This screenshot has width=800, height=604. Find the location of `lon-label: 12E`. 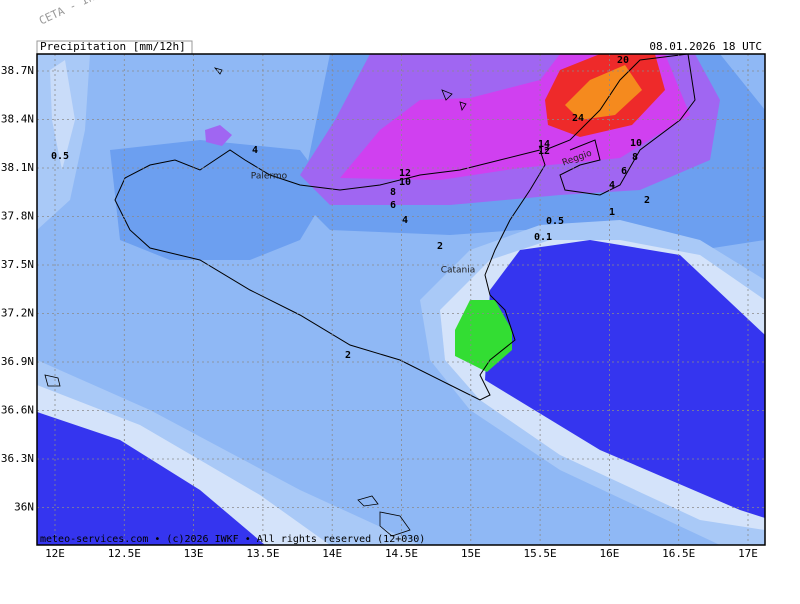

lon-label: 12E is located at coordinates (55, 553).